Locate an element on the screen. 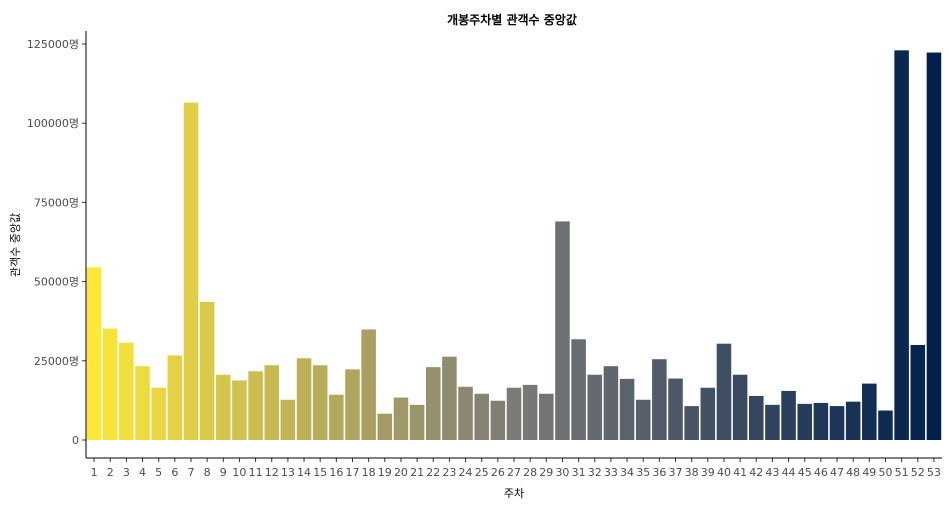 The width and height of the screenshot is (949, 506). x-tick-label: 26 is located at coordinates (498, 472).